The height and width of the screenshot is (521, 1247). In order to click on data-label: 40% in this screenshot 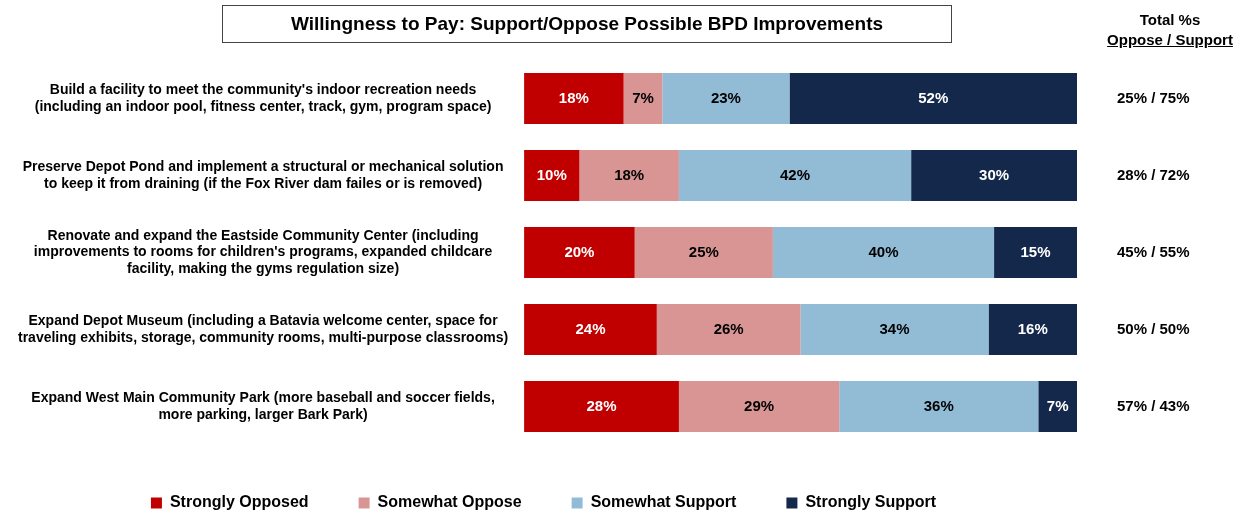, I will do `click(883, 251)`.